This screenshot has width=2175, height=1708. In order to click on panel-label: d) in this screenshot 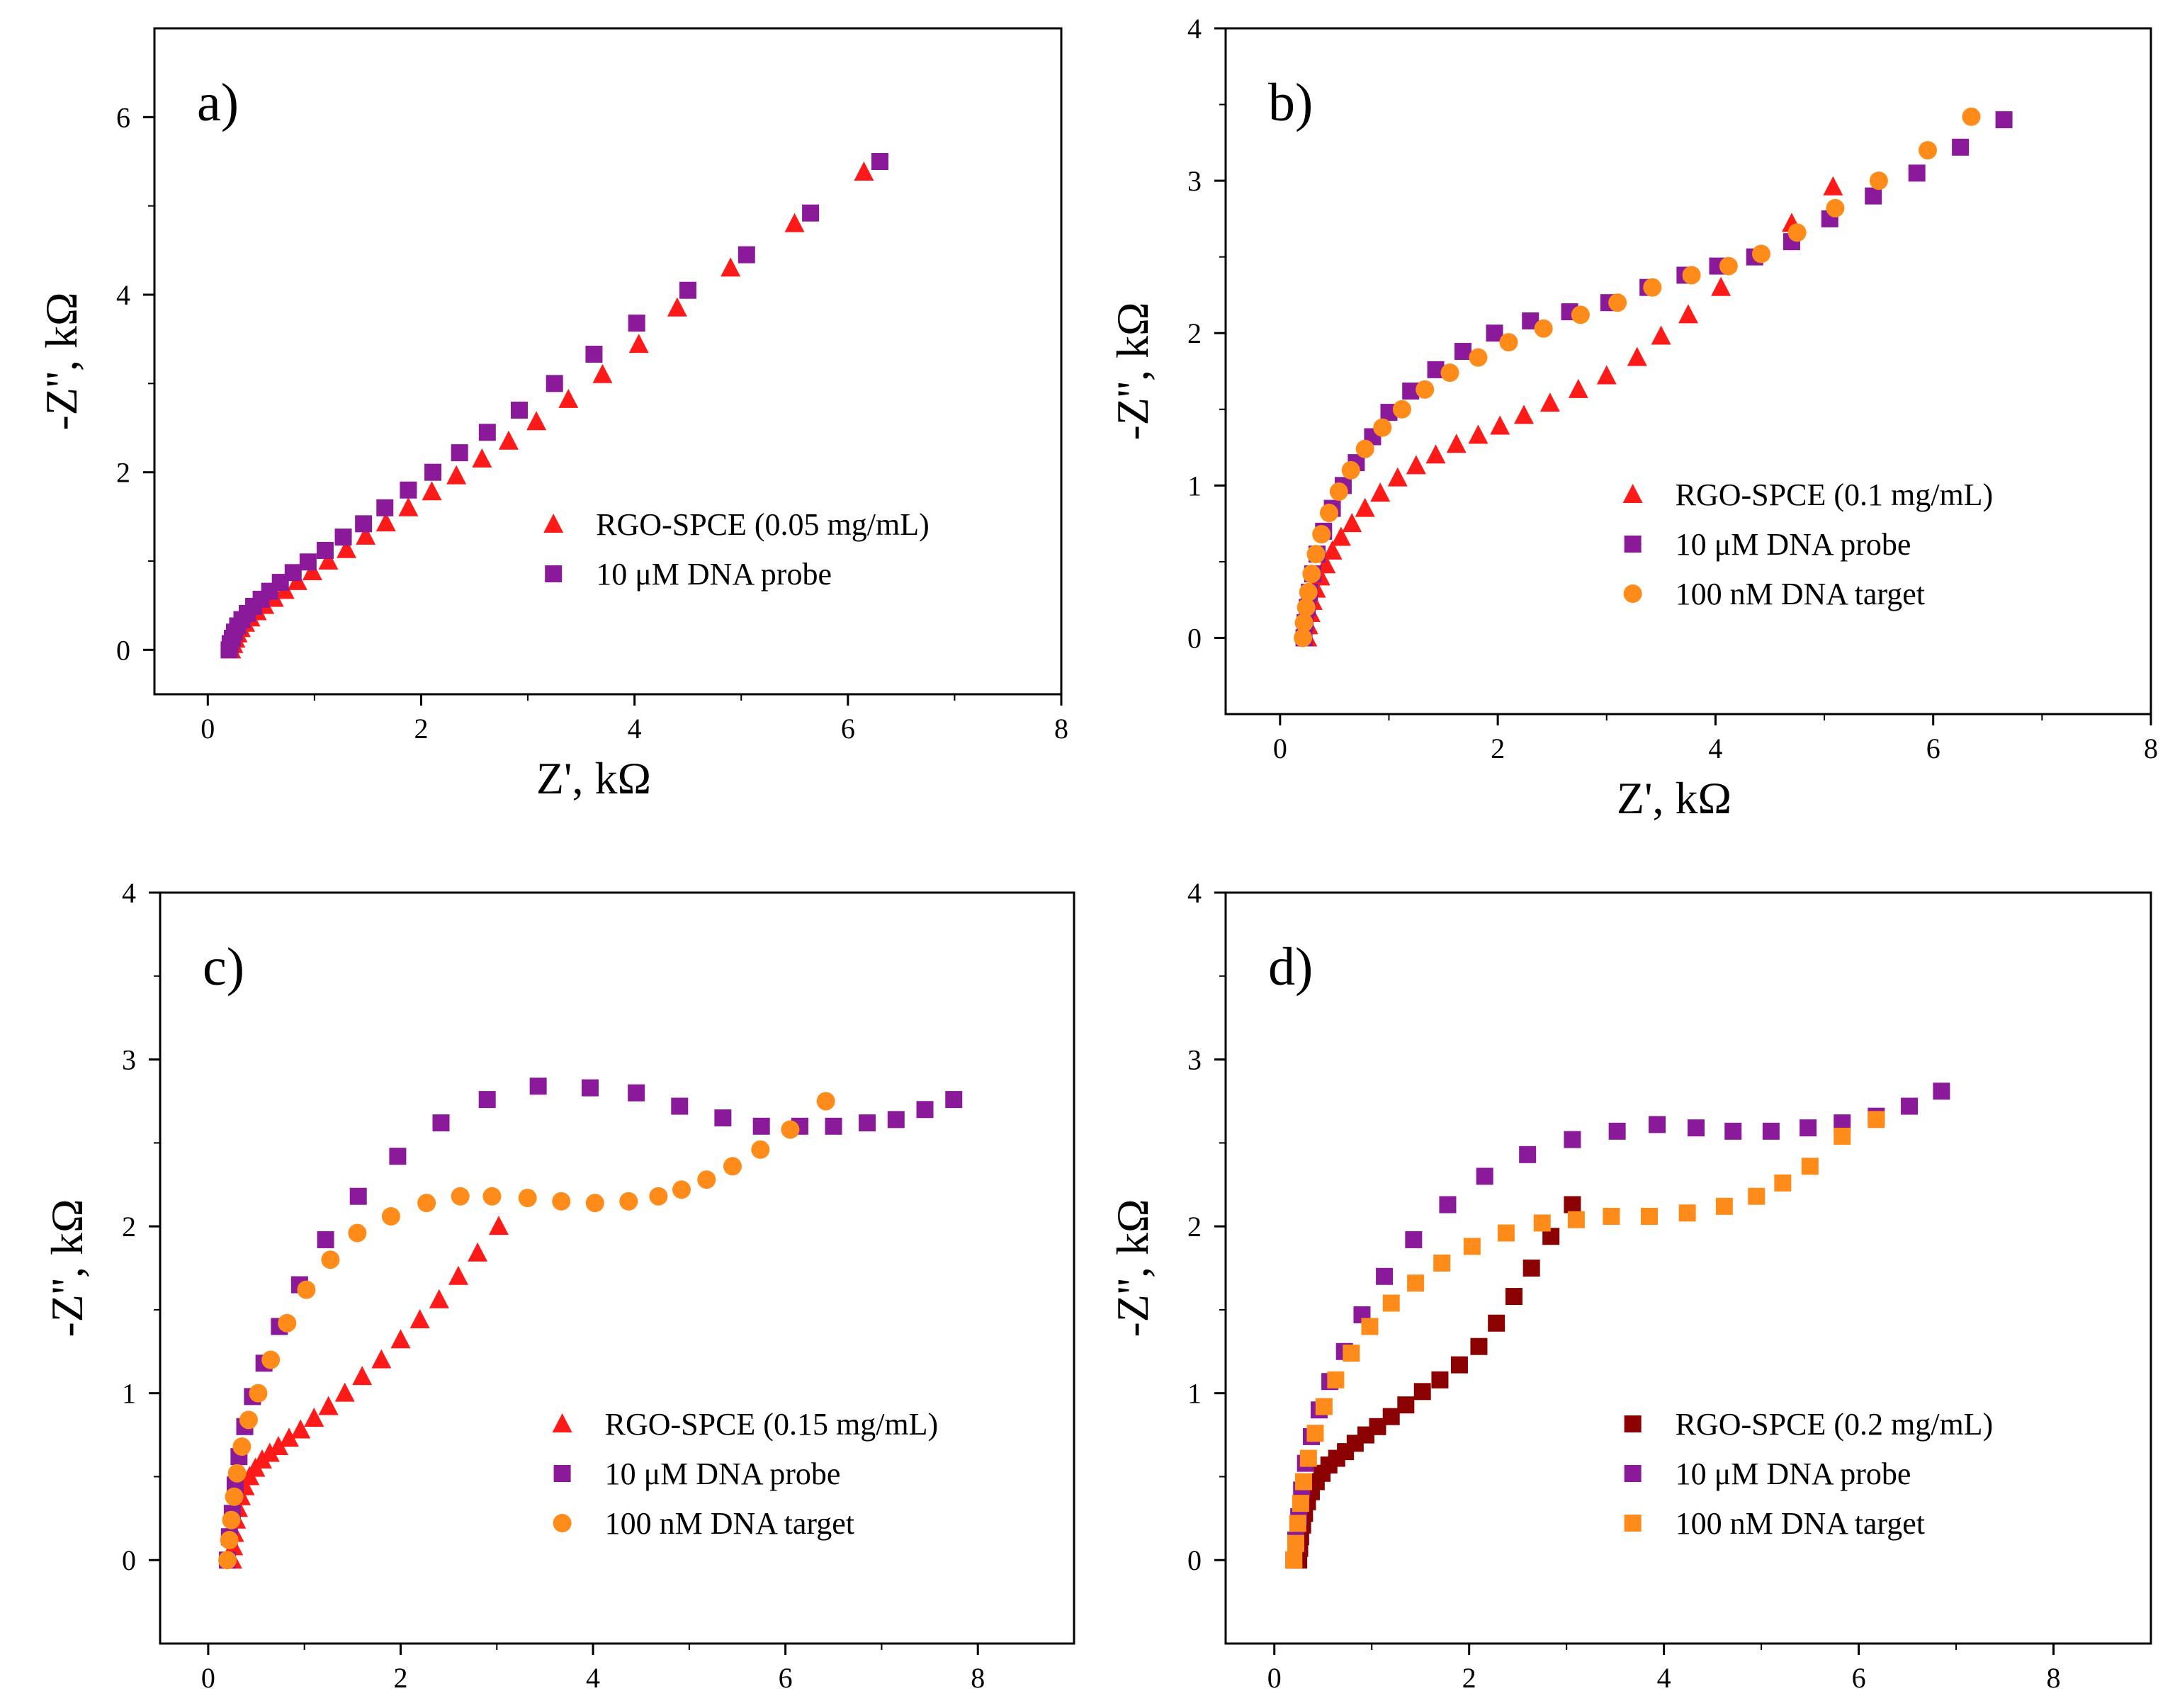, I will do `click(1290, 967)`.